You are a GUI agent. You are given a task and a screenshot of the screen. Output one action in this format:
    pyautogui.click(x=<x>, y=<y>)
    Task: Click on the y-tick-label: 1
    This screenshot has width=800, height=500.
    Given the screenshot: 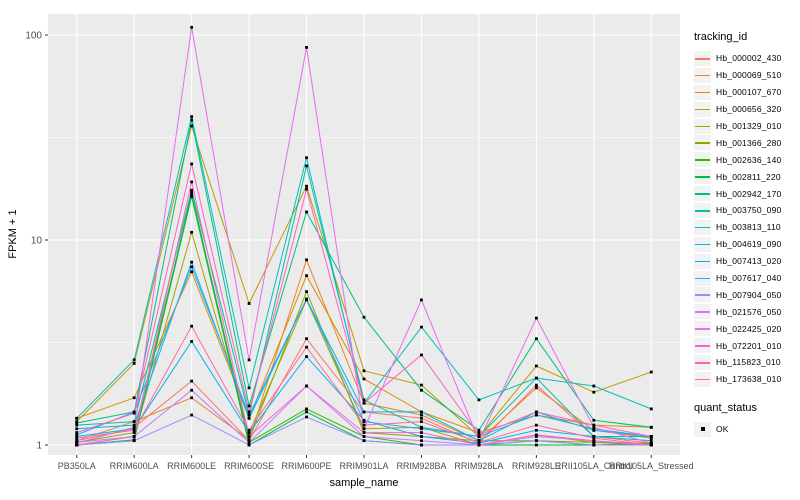 What is the action you would take?
    pyautogui.click(x=39, y=446)
    